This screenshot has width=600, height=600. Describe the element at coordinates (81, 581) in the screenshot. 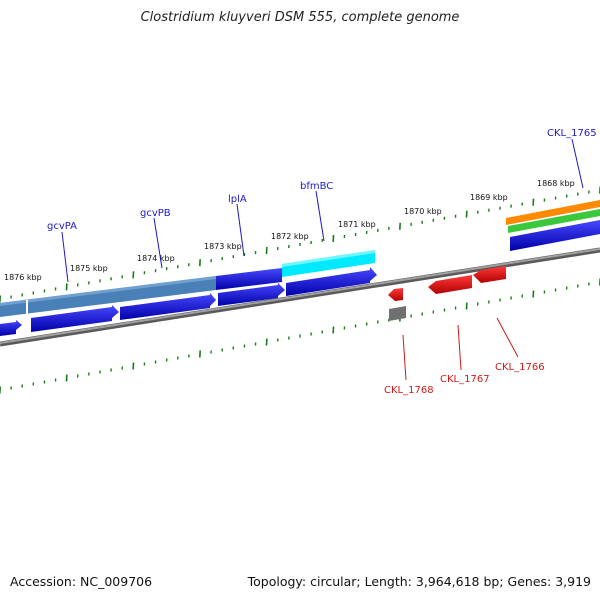

I see `footer-accession: Accession: NC_009706` at that location.